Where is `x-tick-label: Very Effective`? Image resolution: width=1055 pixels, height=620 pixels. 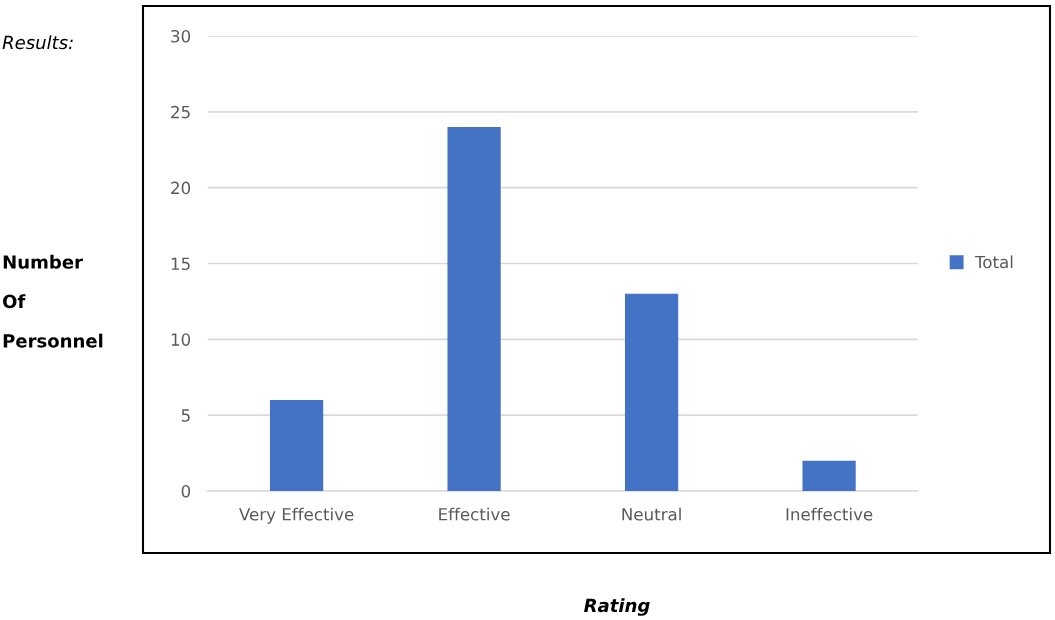
x-tick-label: Very Effective is located at coordinates (296, 515).